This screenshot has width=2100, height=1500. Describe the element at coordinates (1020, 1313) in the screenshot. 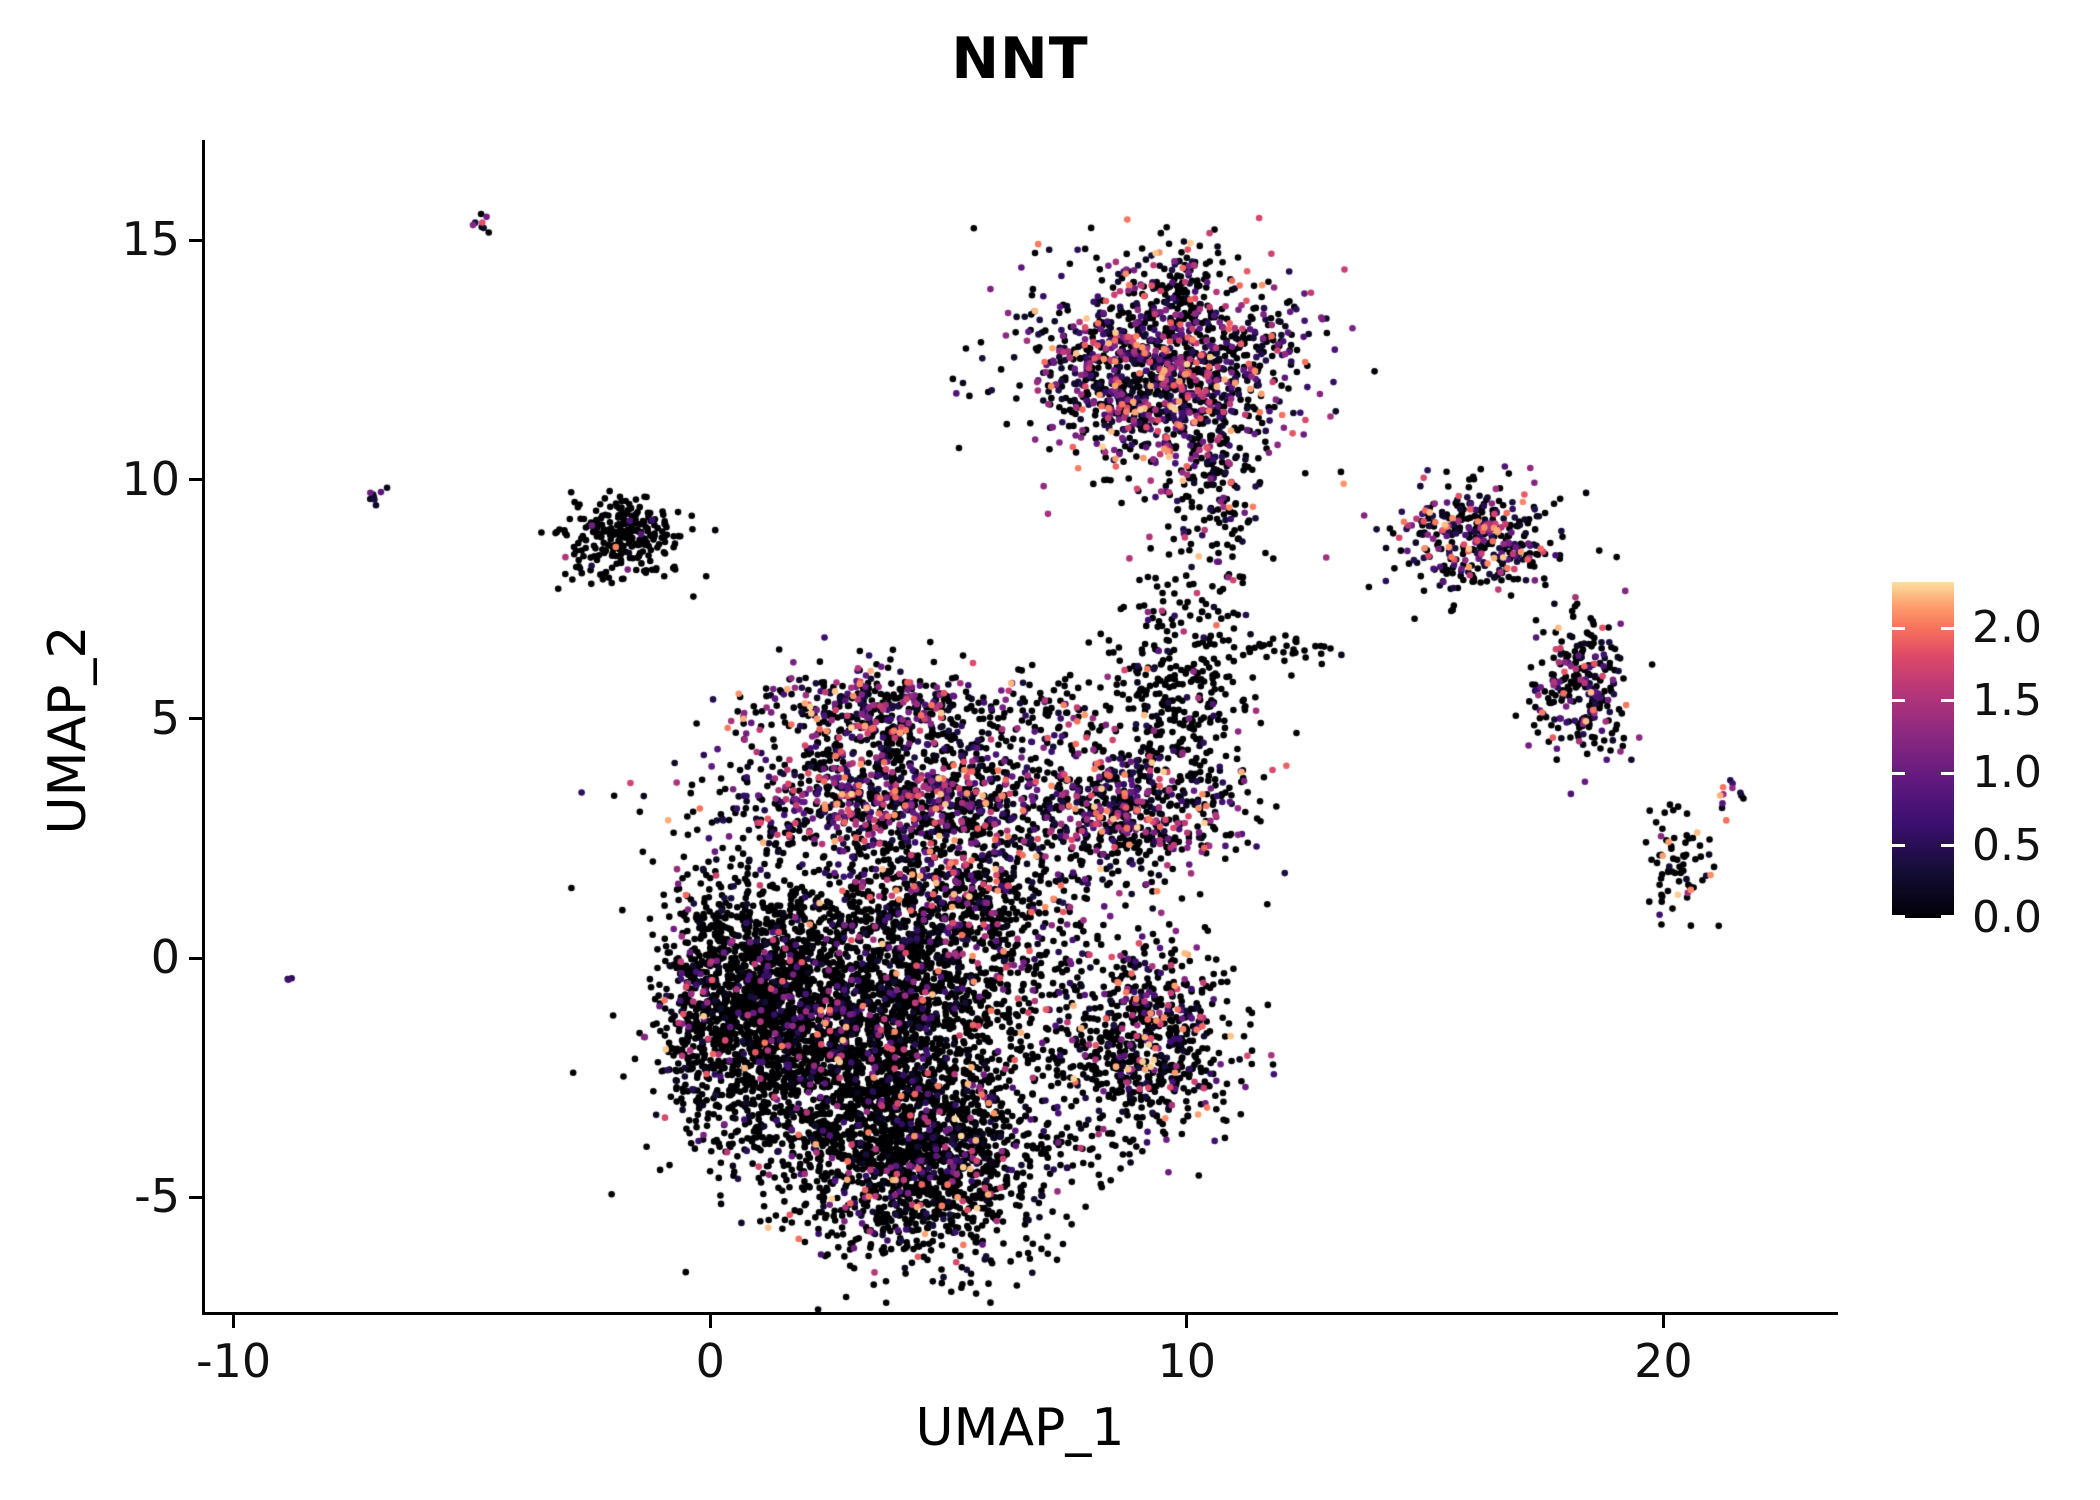

I see `x-axis-line` at that location.